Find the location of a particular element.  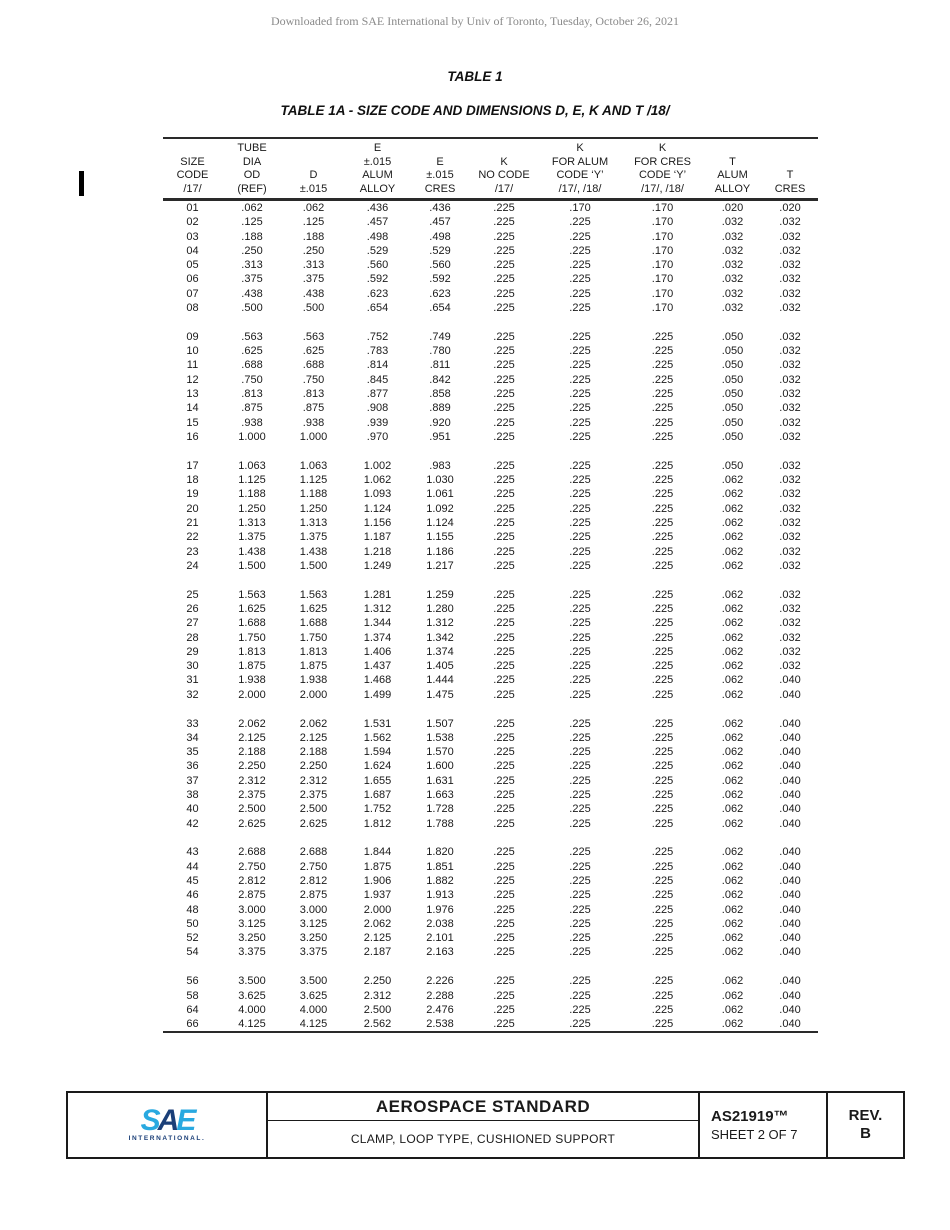

table-cell: 1.663 is located at coordinates (440, 794).